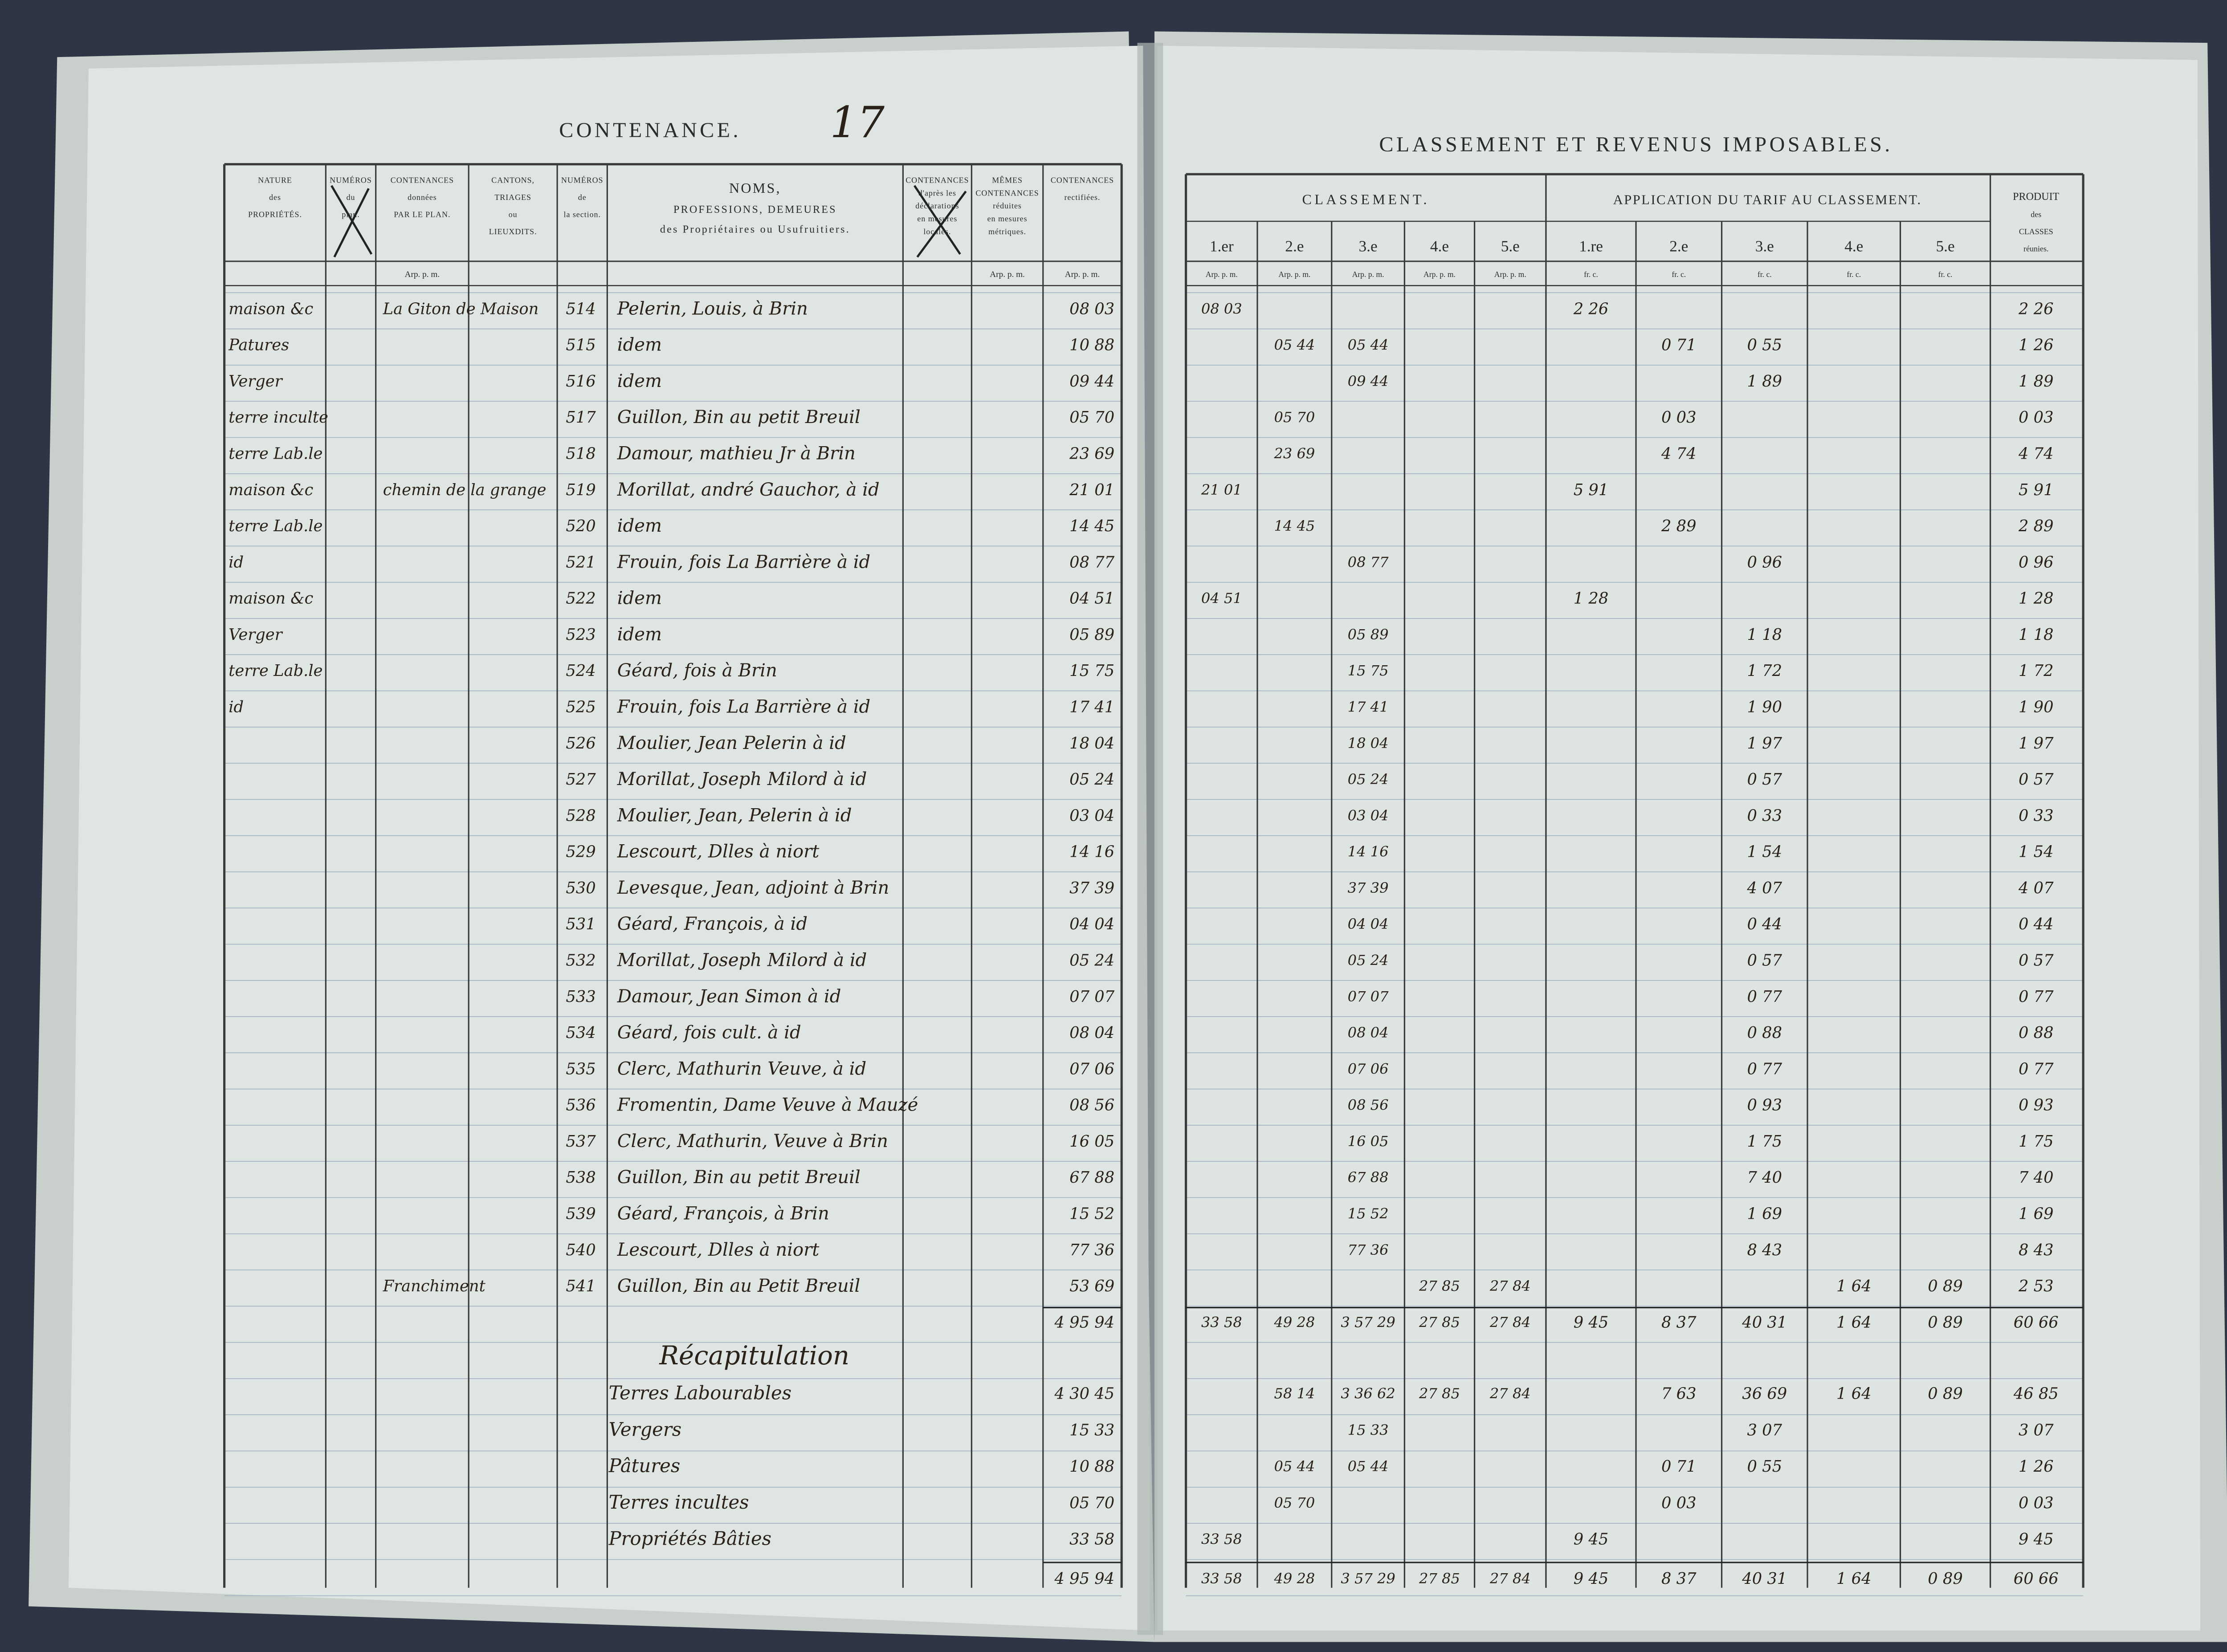 This screenshot has width=2227, height=1652. I want to click on product: 2 53, so click(2036, 1286).